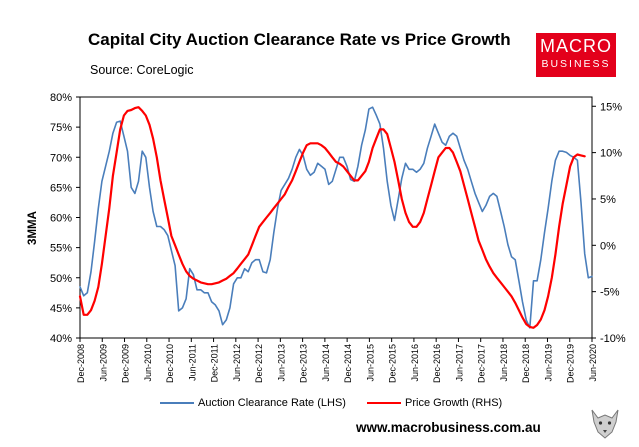 The image size is (639, 447). What do you see at coordinates (459, 363) in the screenshot?
I see `x-tick-label: Jun-2017` at bounding box center [459, 363].